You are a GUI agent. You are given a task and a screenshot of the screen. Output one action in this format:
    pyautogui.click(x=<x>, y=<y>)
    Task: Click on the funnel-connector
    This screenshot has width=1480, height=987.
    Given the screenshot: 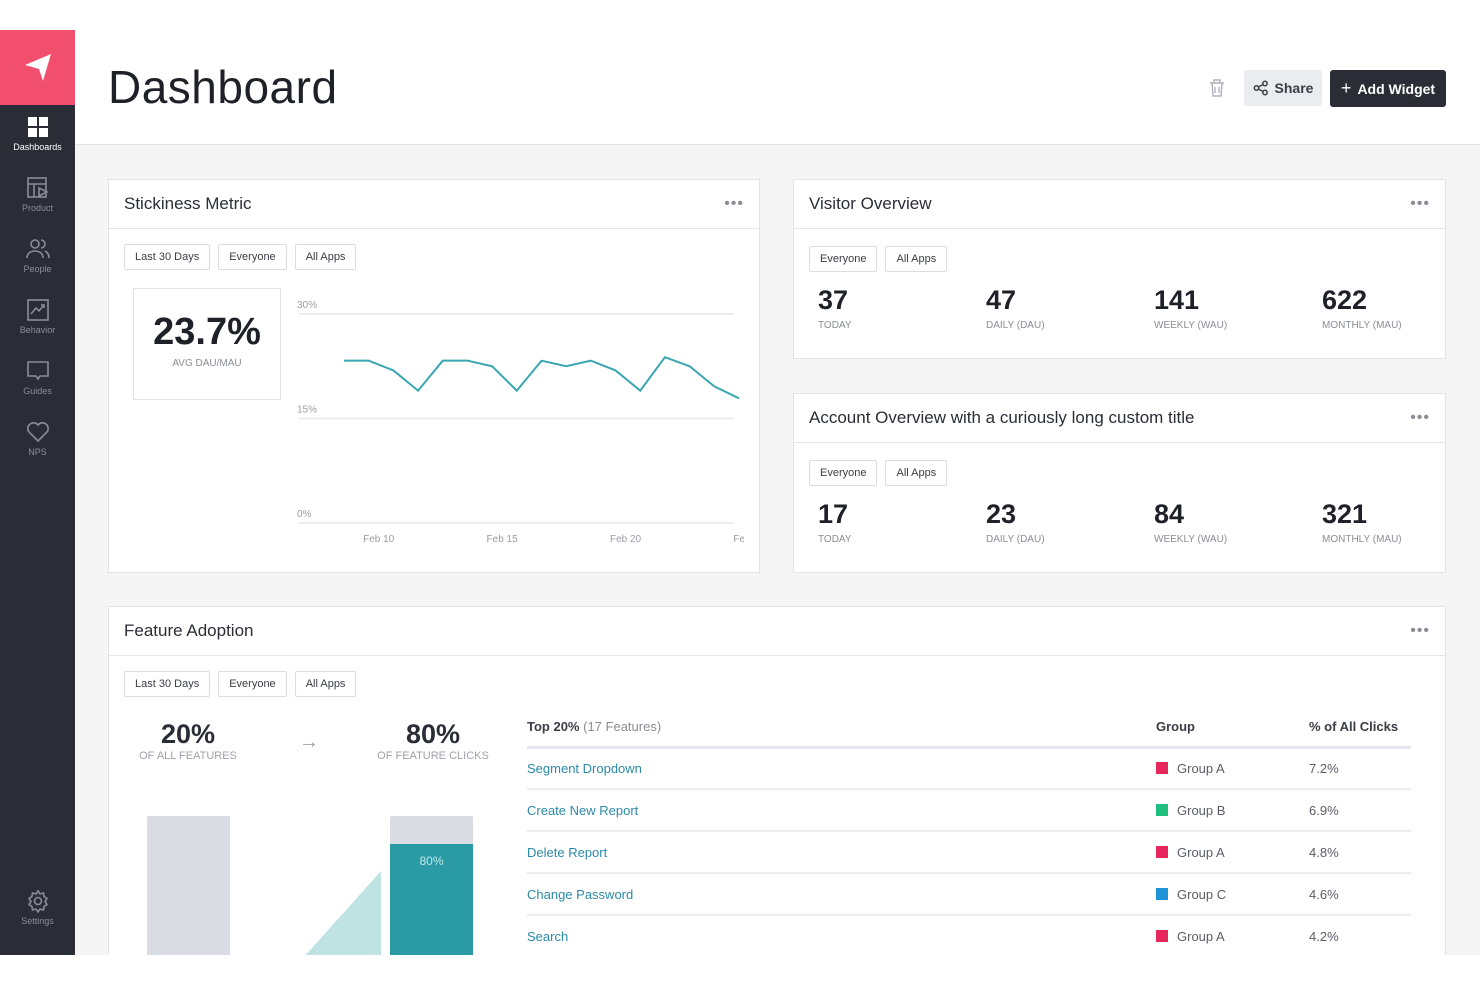 What is the action you would take?
    pyautogui.click(x=343, y=913)
    